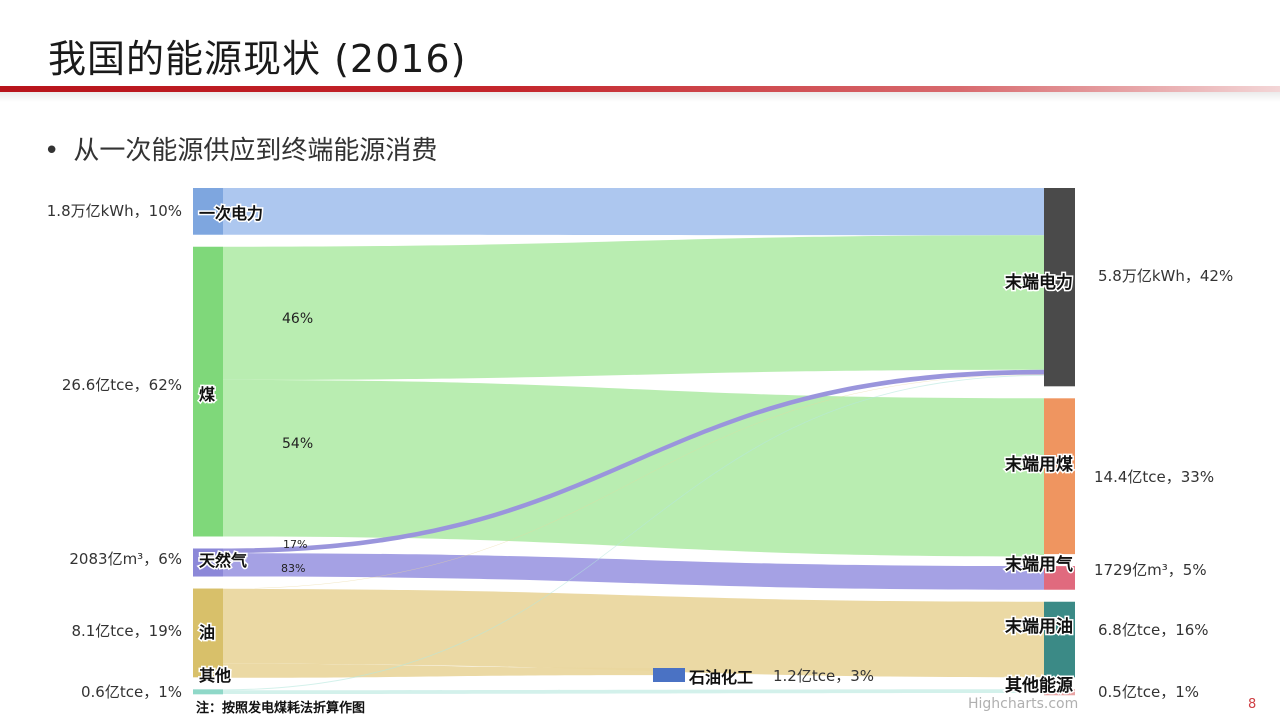 The width and height of the screenshot is (1280, 720). What do you see at coordinates (1059, 639) in the screenshot?
I see `target-node-end_oil` at bounding box center [1059, 639].